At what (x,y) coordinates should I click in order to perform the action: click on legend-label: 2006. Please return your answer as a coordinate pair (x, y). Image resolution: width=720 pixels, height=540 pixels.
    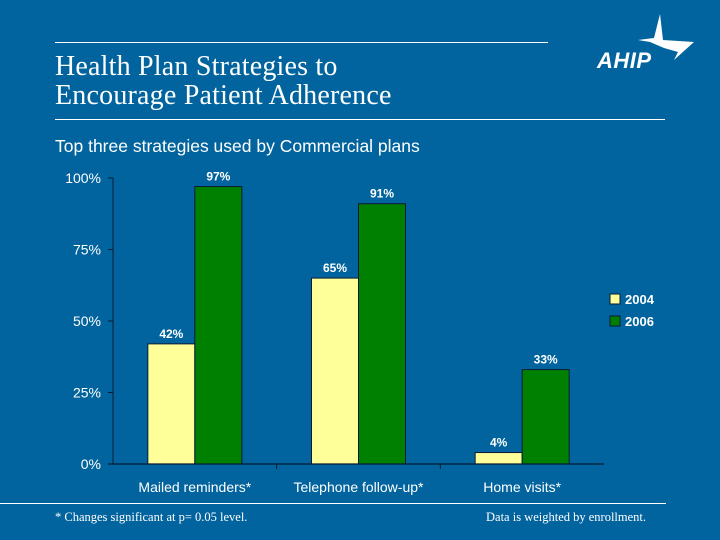
    Looking at the image, I should click on (639, 321).